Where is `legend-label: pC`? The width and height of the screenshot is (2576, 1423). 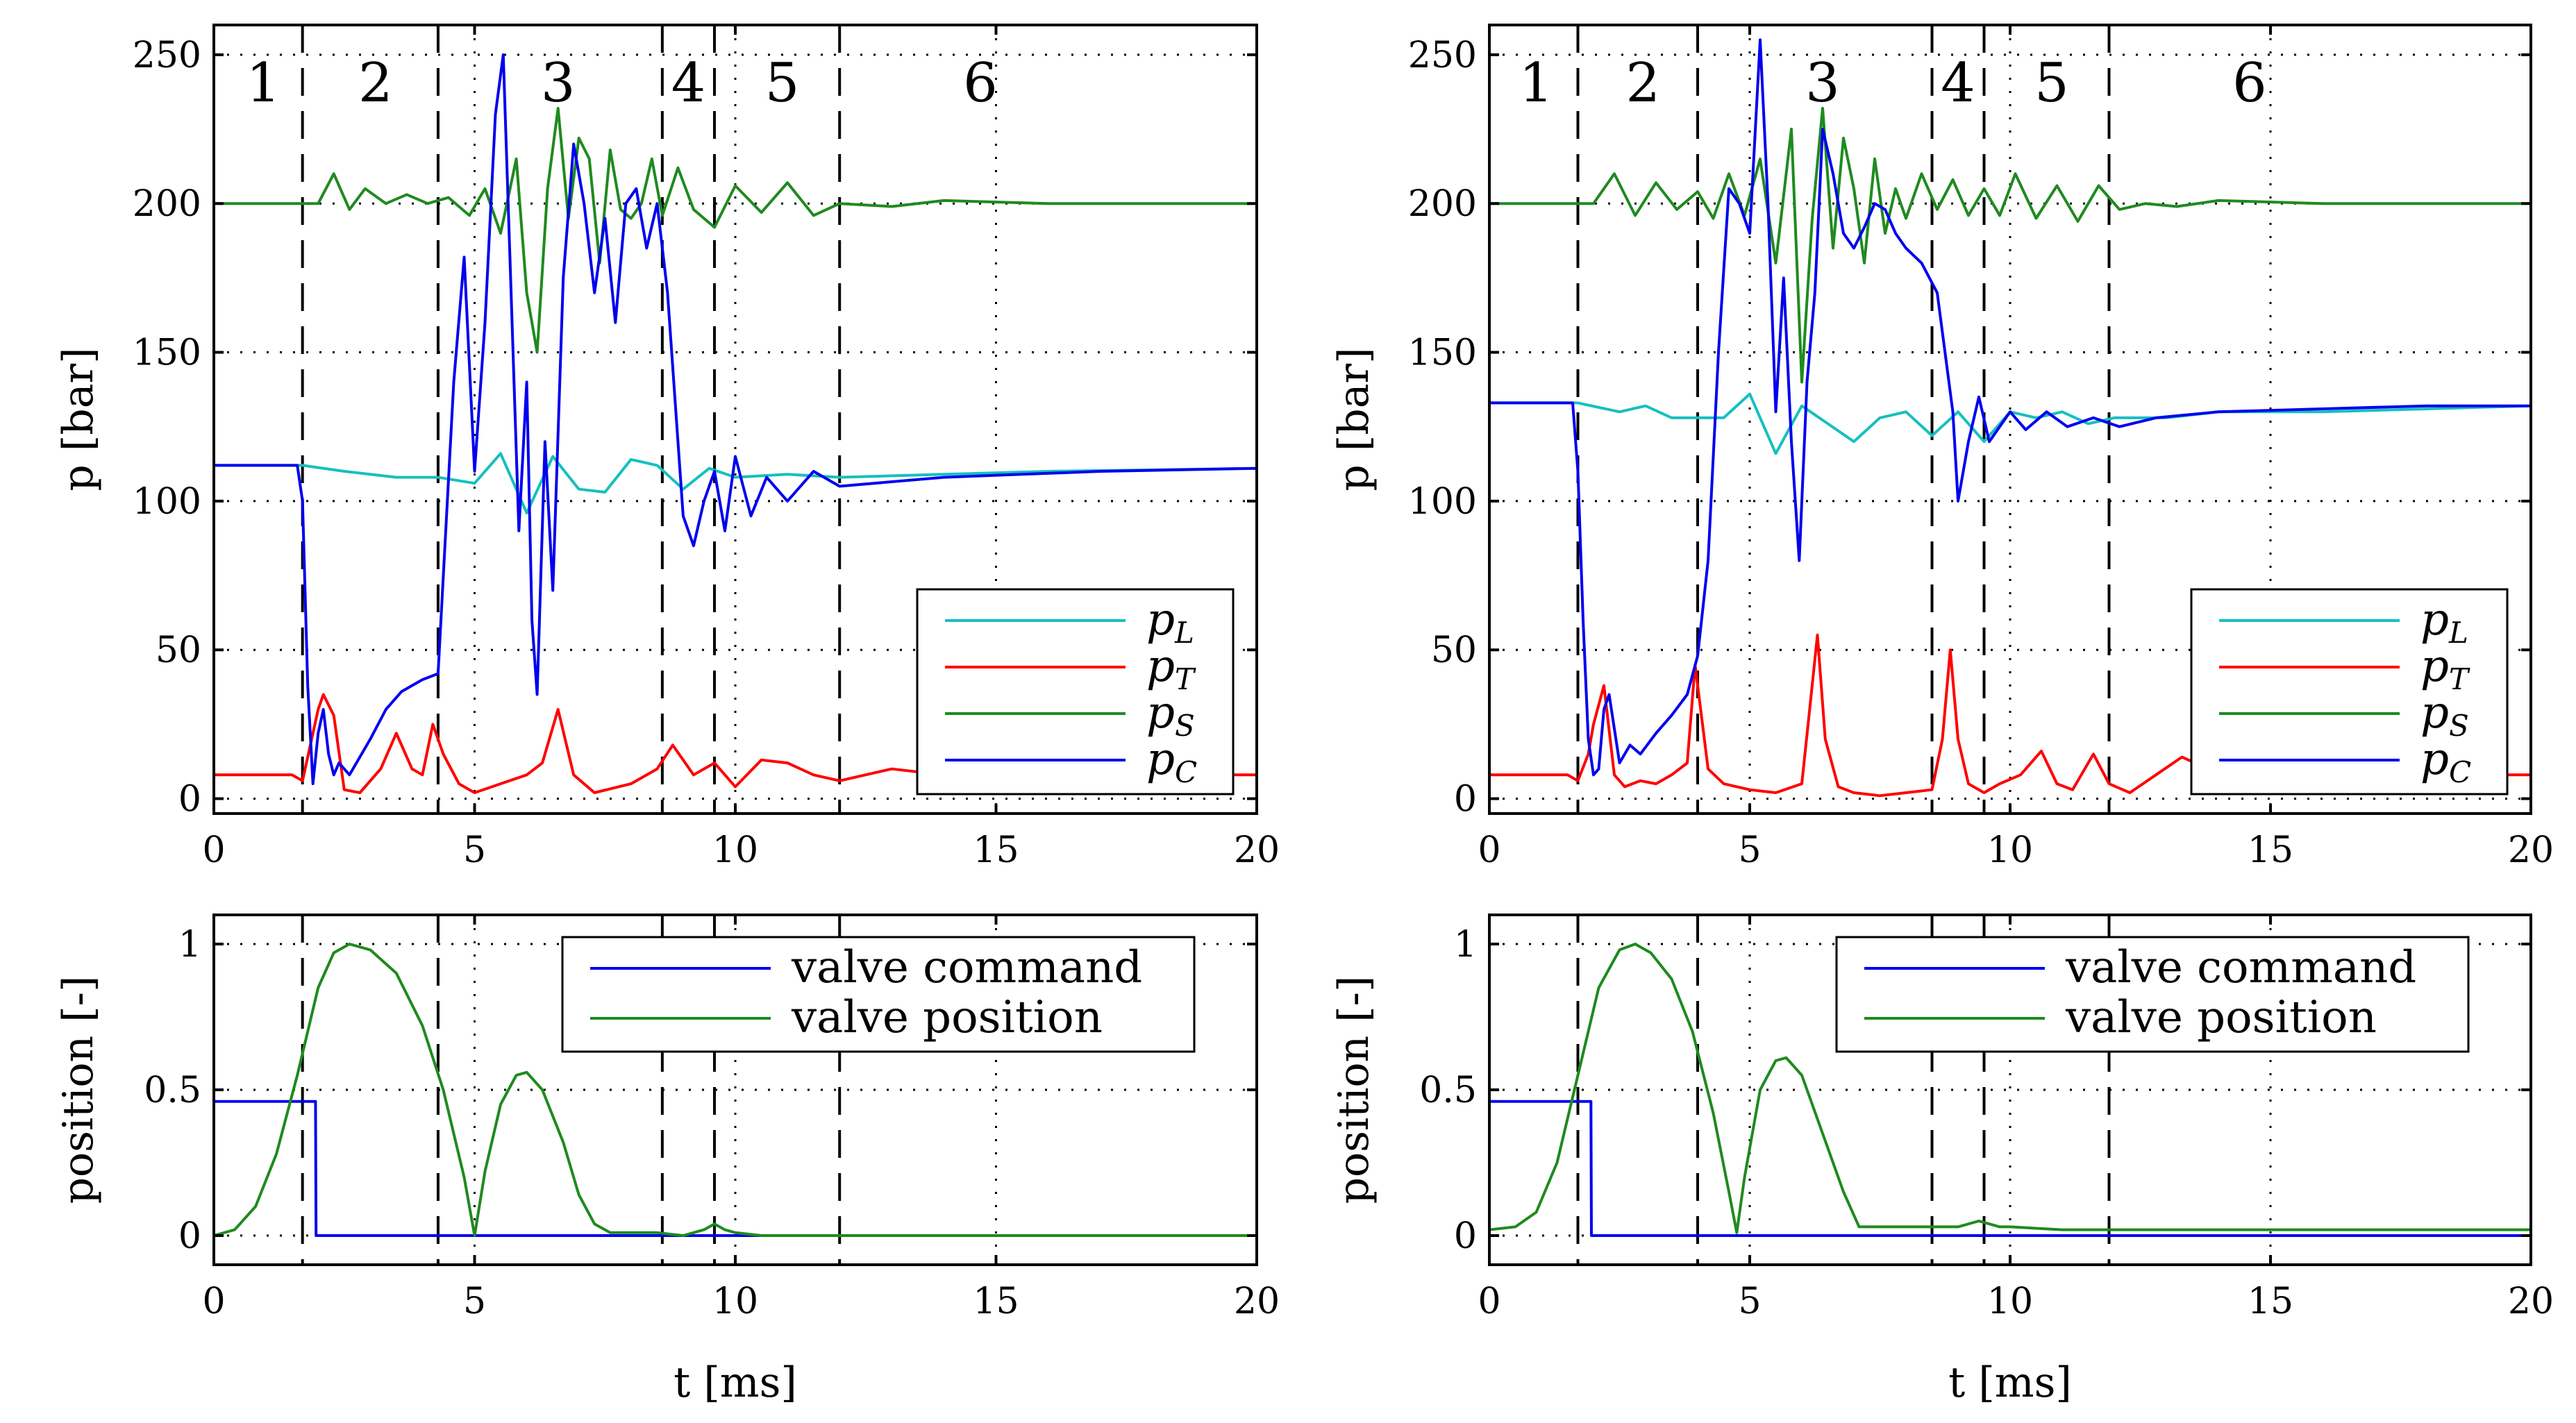 legend-label: pC is located at coordinates (1171, 761).